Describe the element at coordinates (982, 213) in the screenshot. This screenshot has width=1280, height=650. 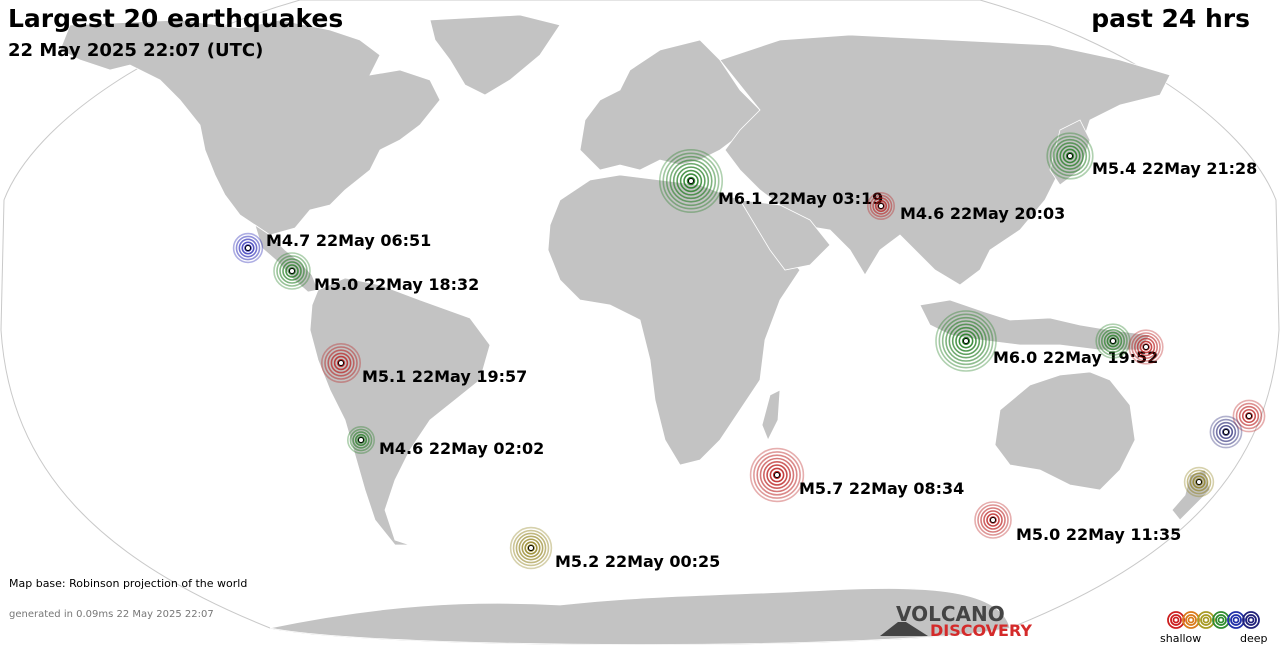
I see `quake-label: M4.6 22May 20:03` at that location.